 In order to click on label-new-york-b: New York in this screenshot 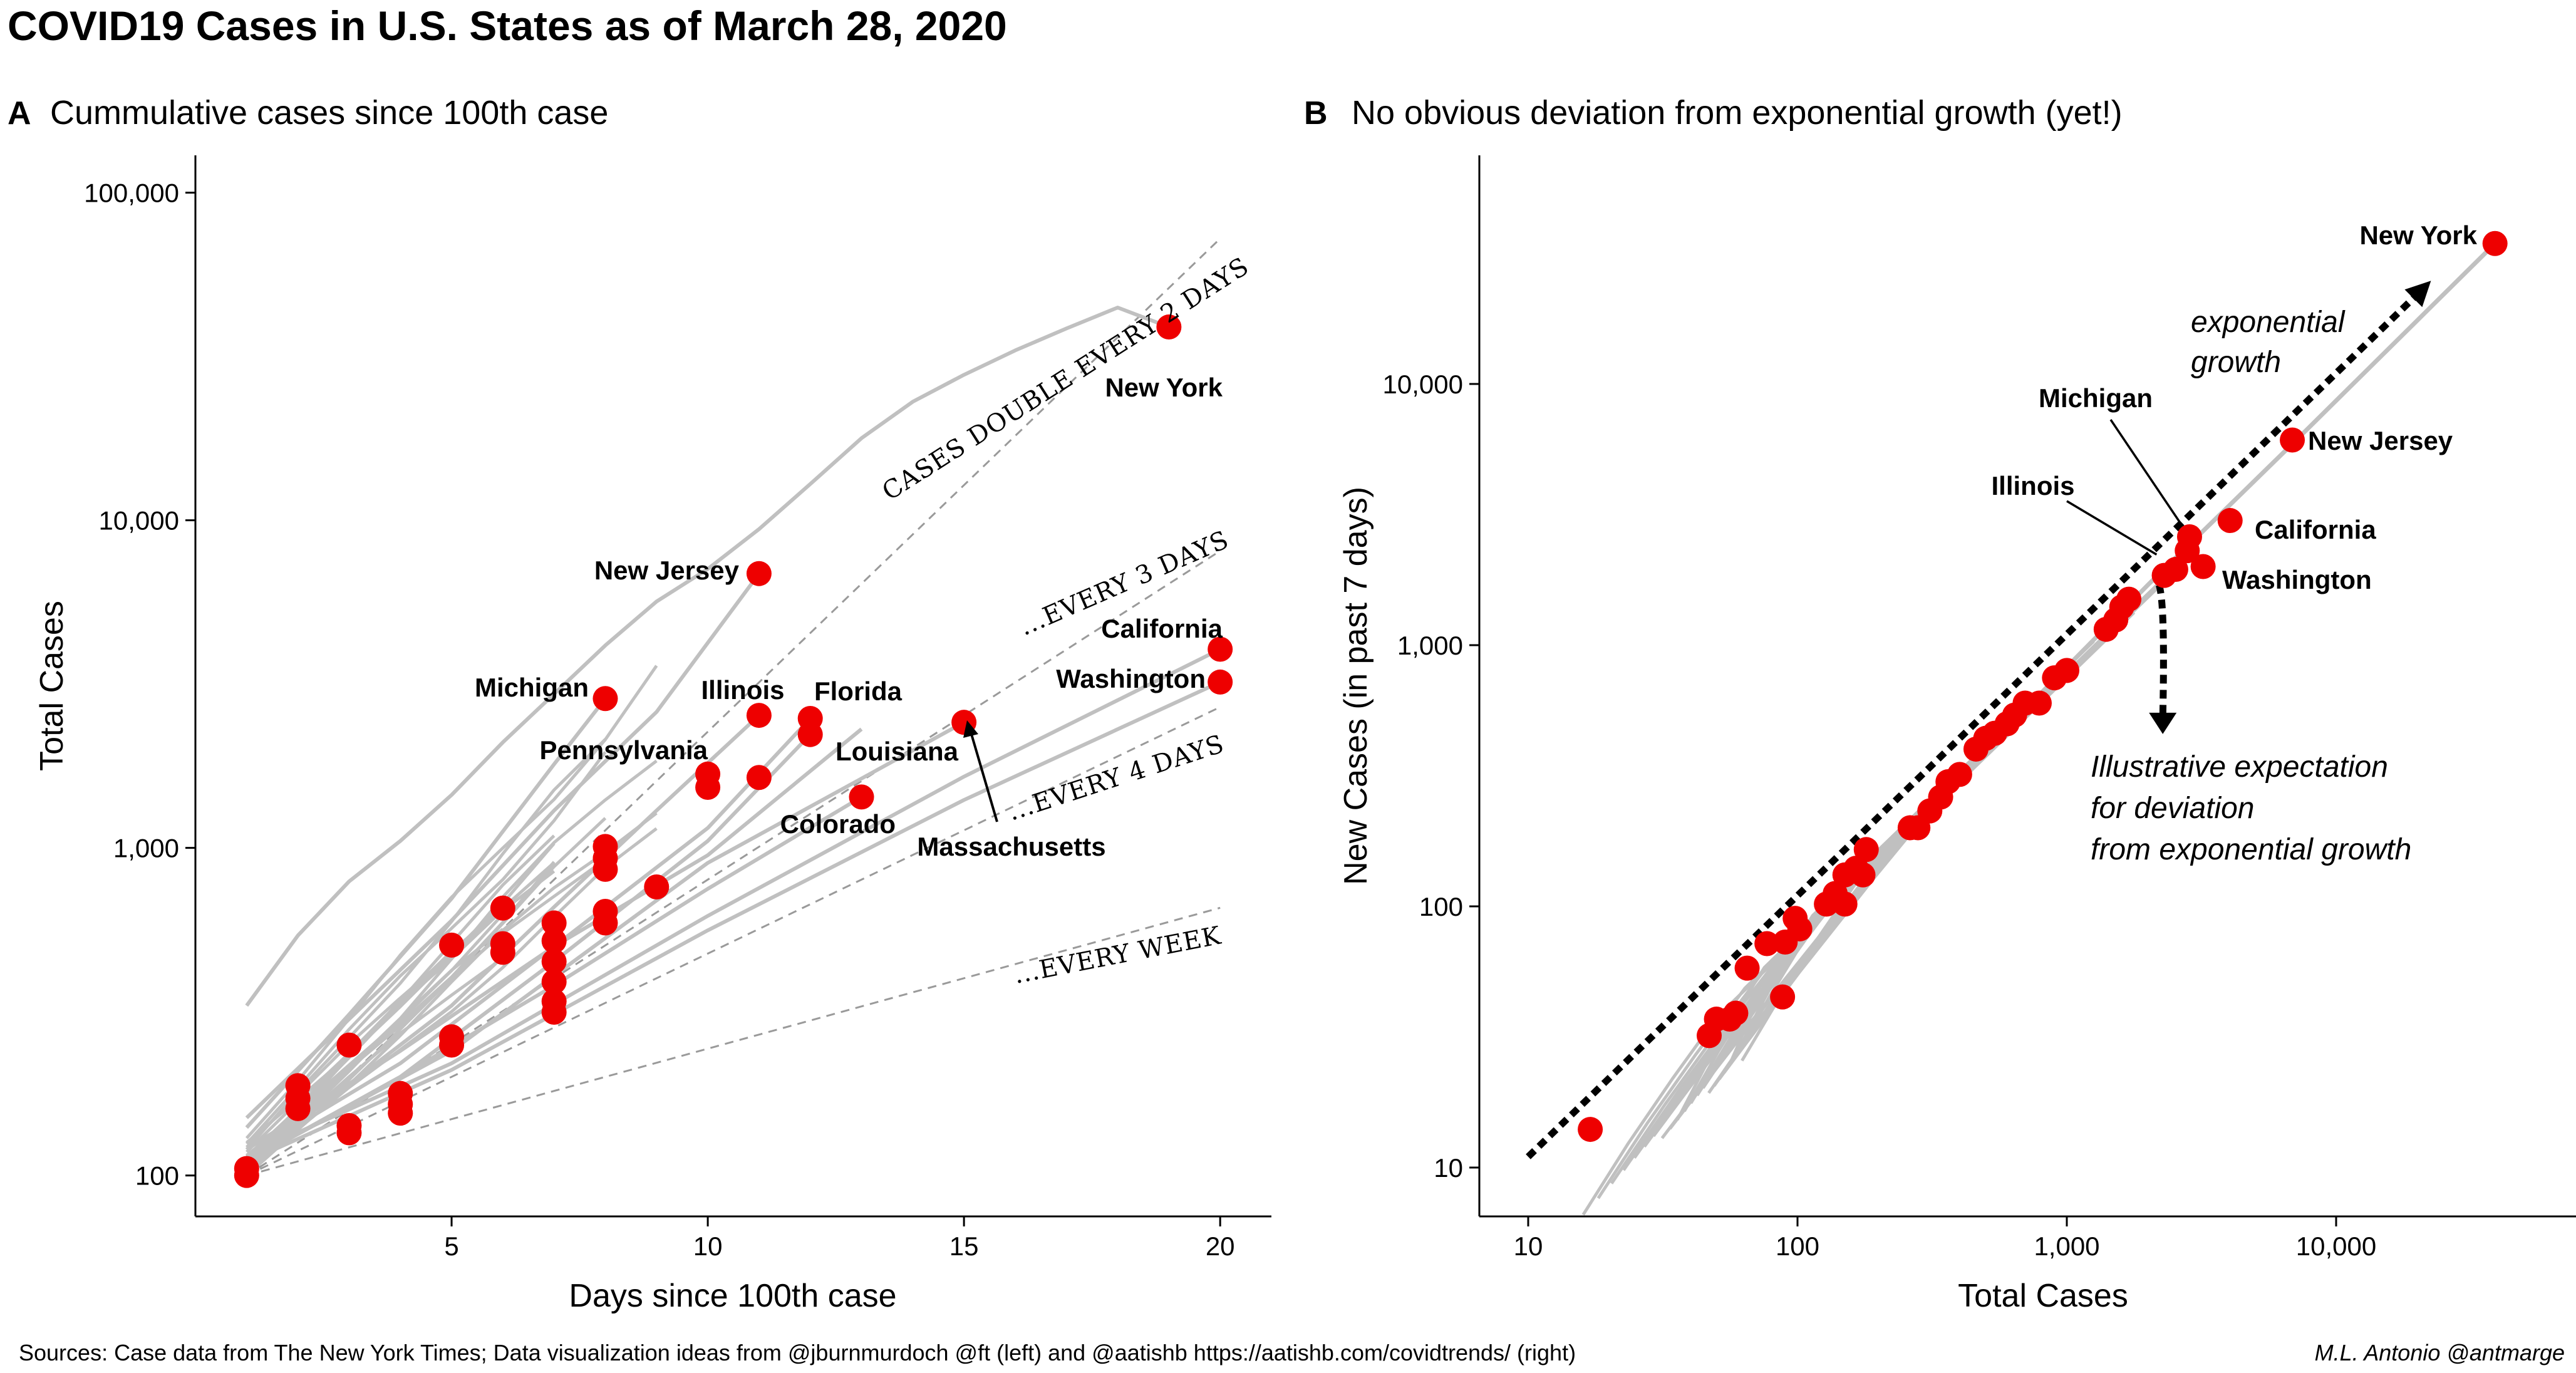, I will do `click(2418, 235)`.